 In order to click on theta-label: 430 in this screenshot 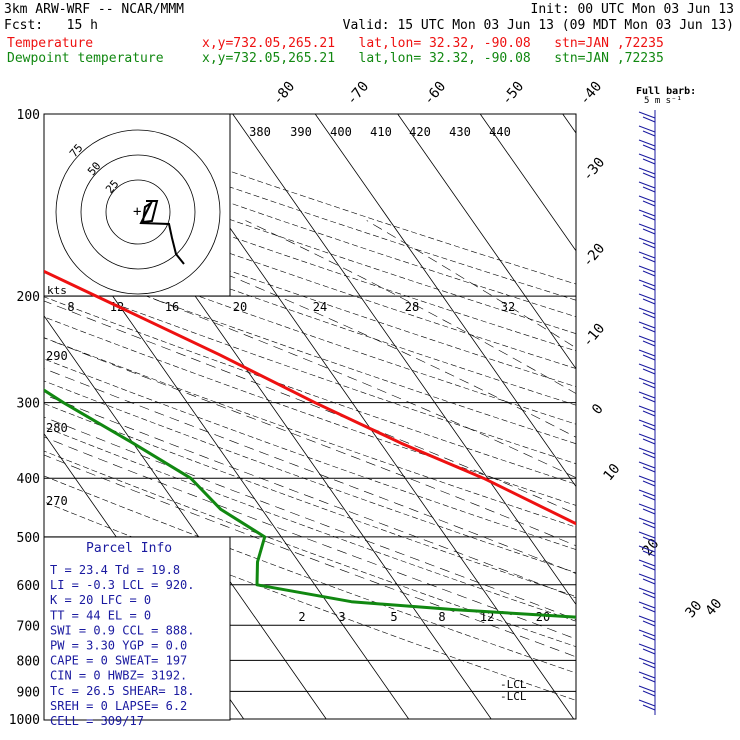, I will do `click(460, 132)`.